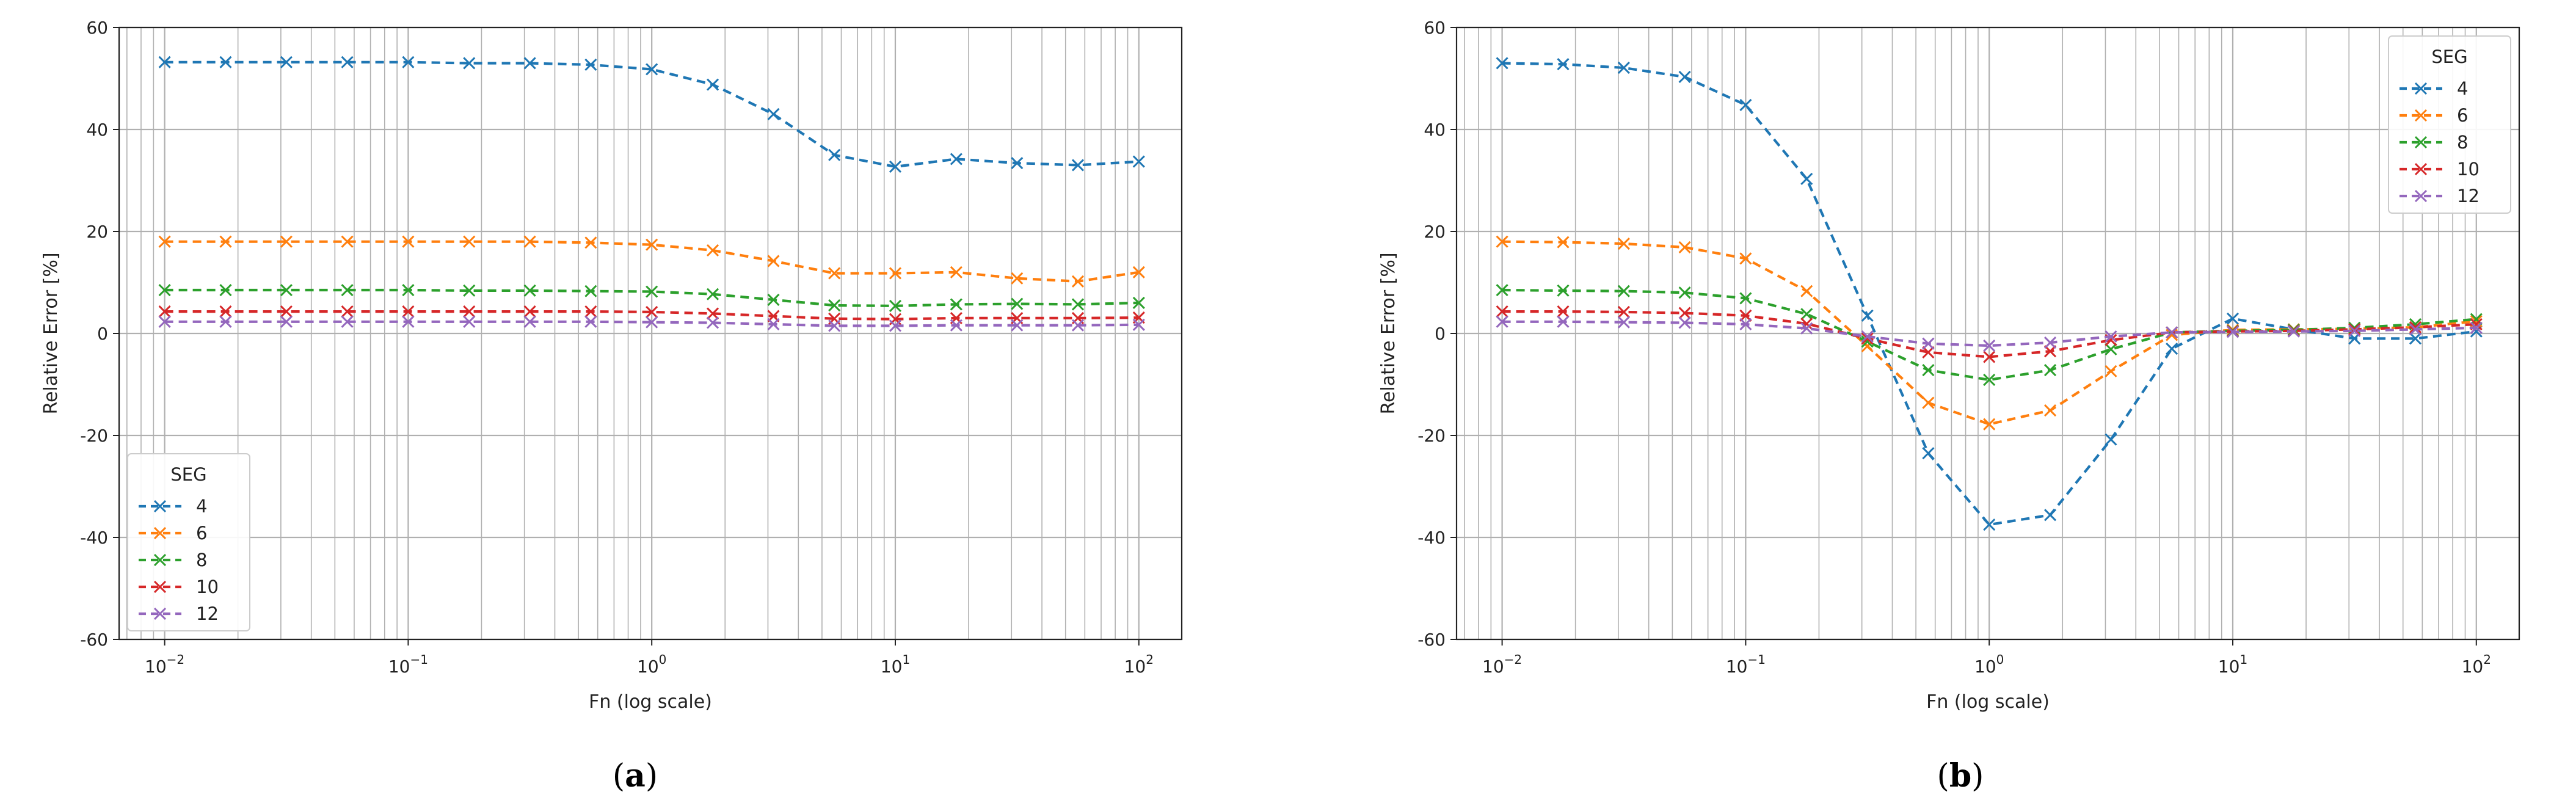 This screenshot has width=2576, height=811. I want to click on legend-label: 8, so click(2462, 142).